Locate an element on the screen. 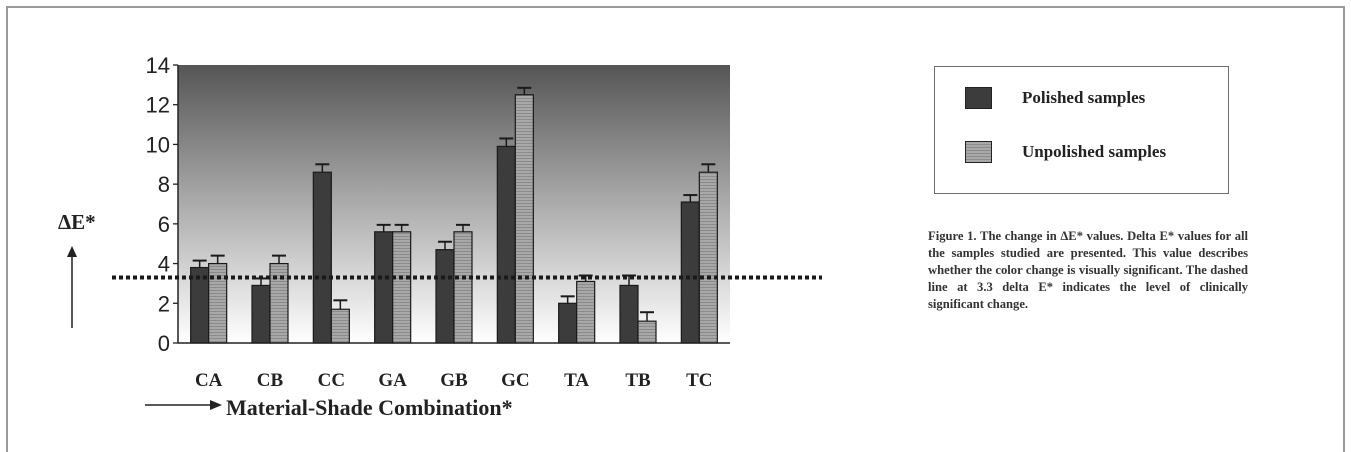  legend-swatch-polished is located at coordinates (978, 98).